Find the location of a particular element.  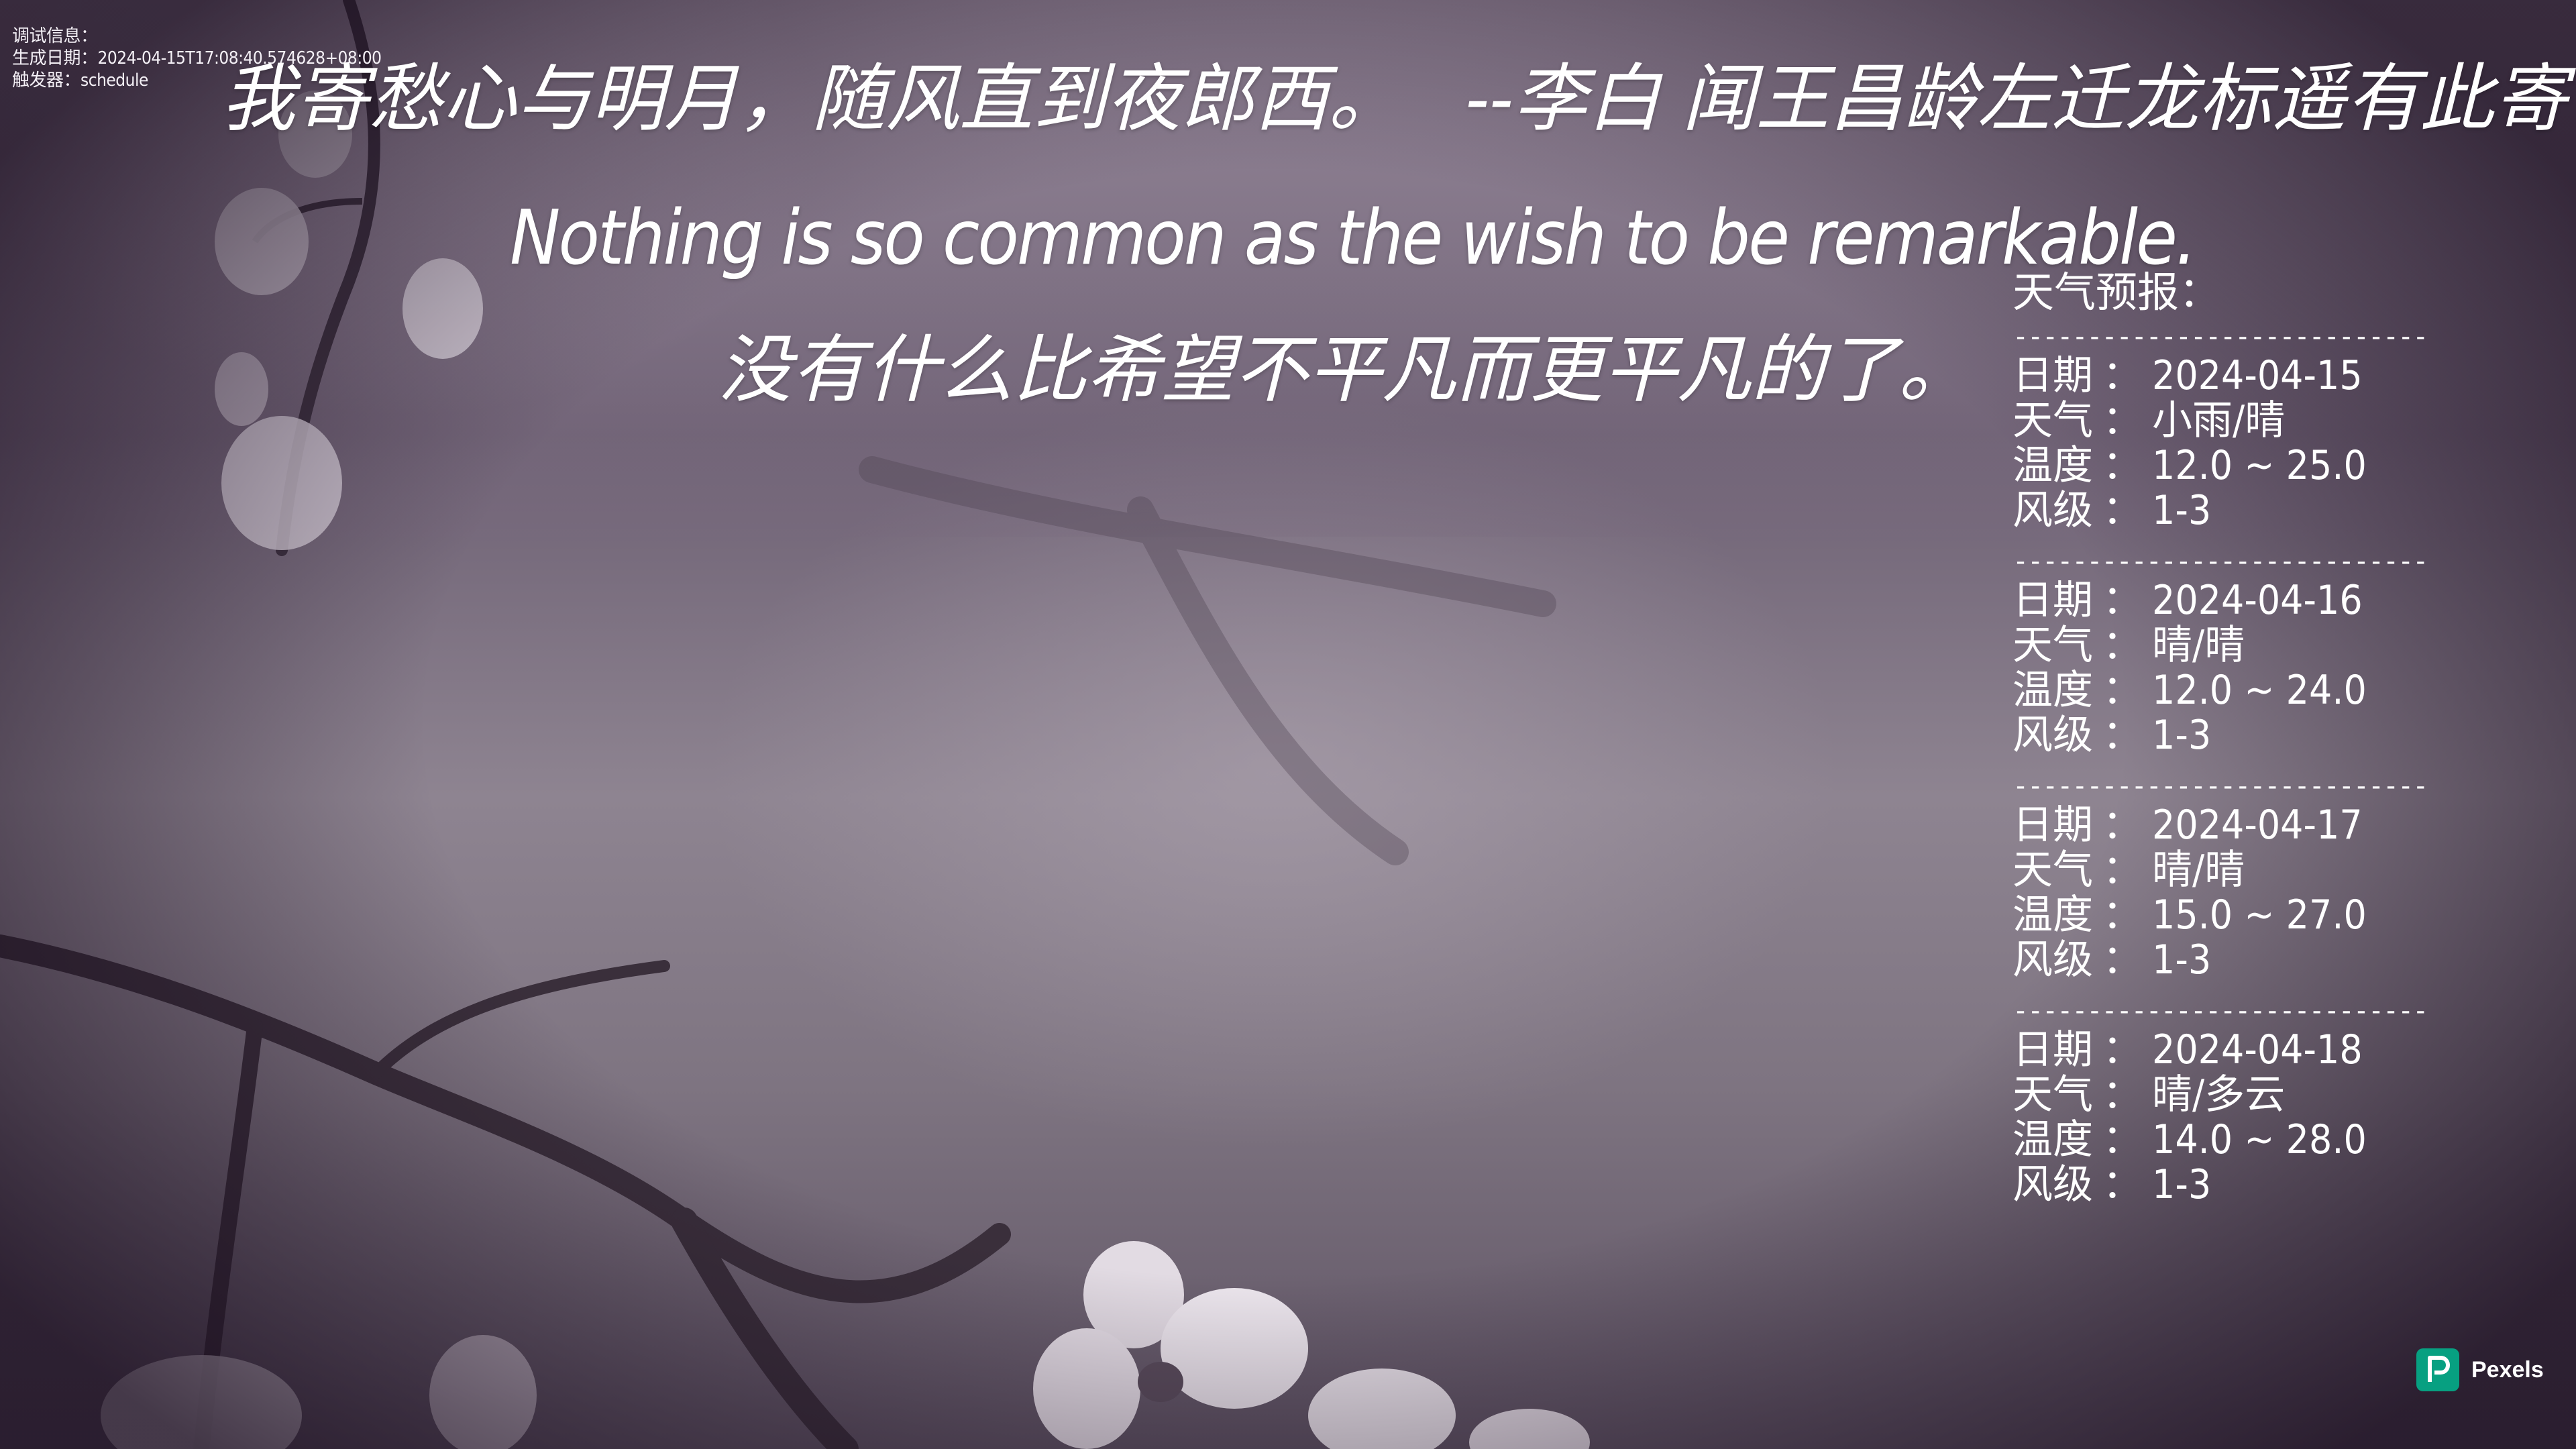

weather-date-row: 日期： 2024-04-15 is located at coordinates (2227, 376).